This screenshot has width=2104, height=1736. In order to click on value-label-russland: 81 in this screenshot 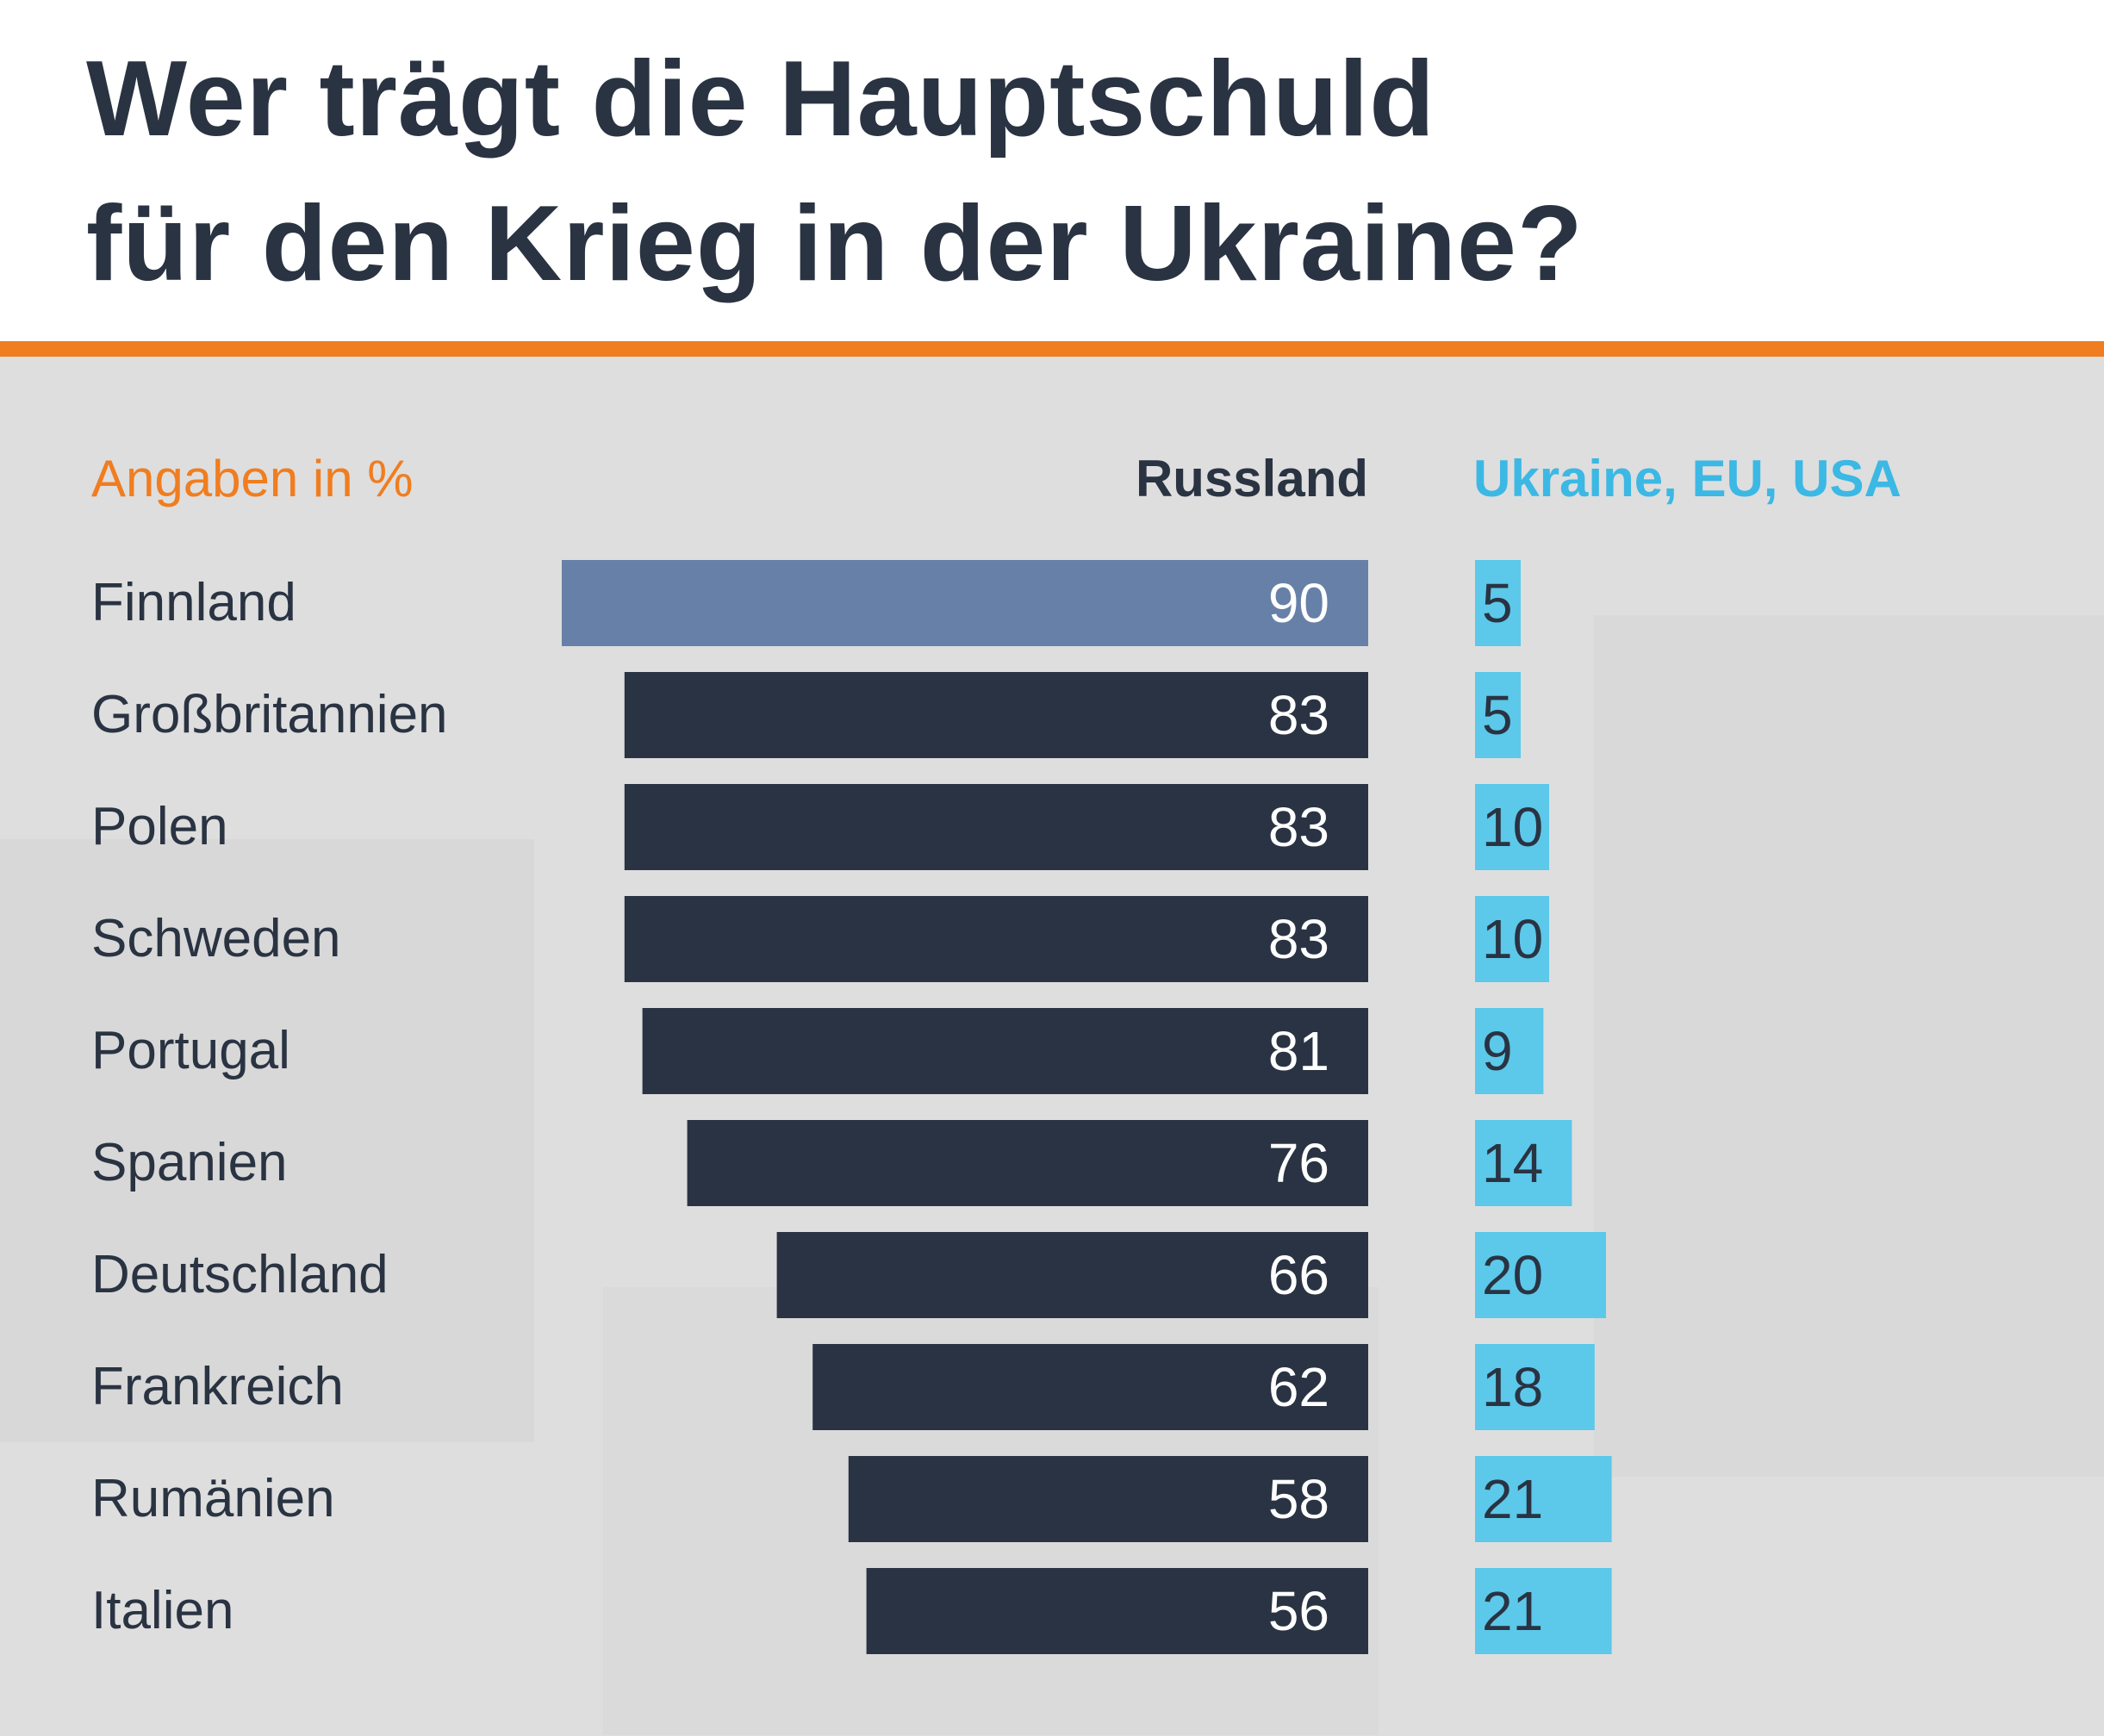, I will do `click(1298, 1051)`.